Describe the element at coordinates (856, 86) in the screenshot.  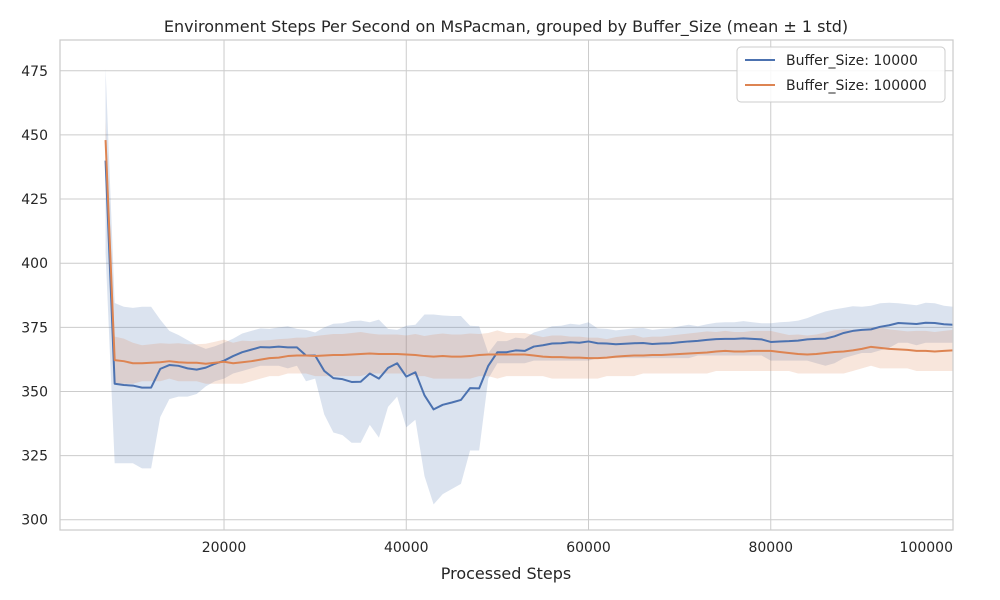
I see `legend-label-buffer-100000: Buffer_Size: 100000` at that location.